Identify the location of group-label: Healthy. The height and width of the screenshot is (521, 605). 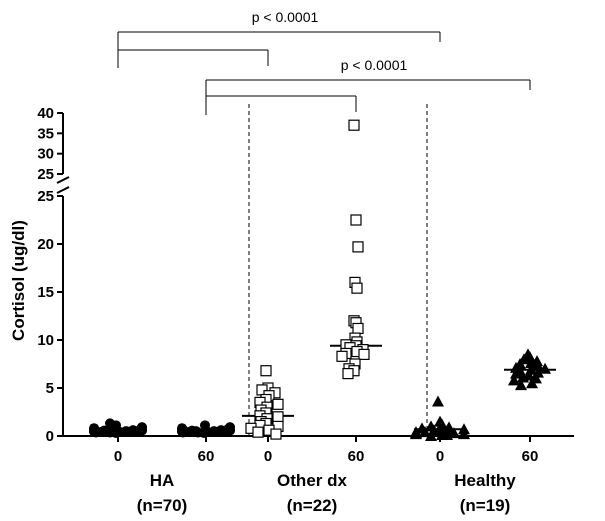
(485, 480).